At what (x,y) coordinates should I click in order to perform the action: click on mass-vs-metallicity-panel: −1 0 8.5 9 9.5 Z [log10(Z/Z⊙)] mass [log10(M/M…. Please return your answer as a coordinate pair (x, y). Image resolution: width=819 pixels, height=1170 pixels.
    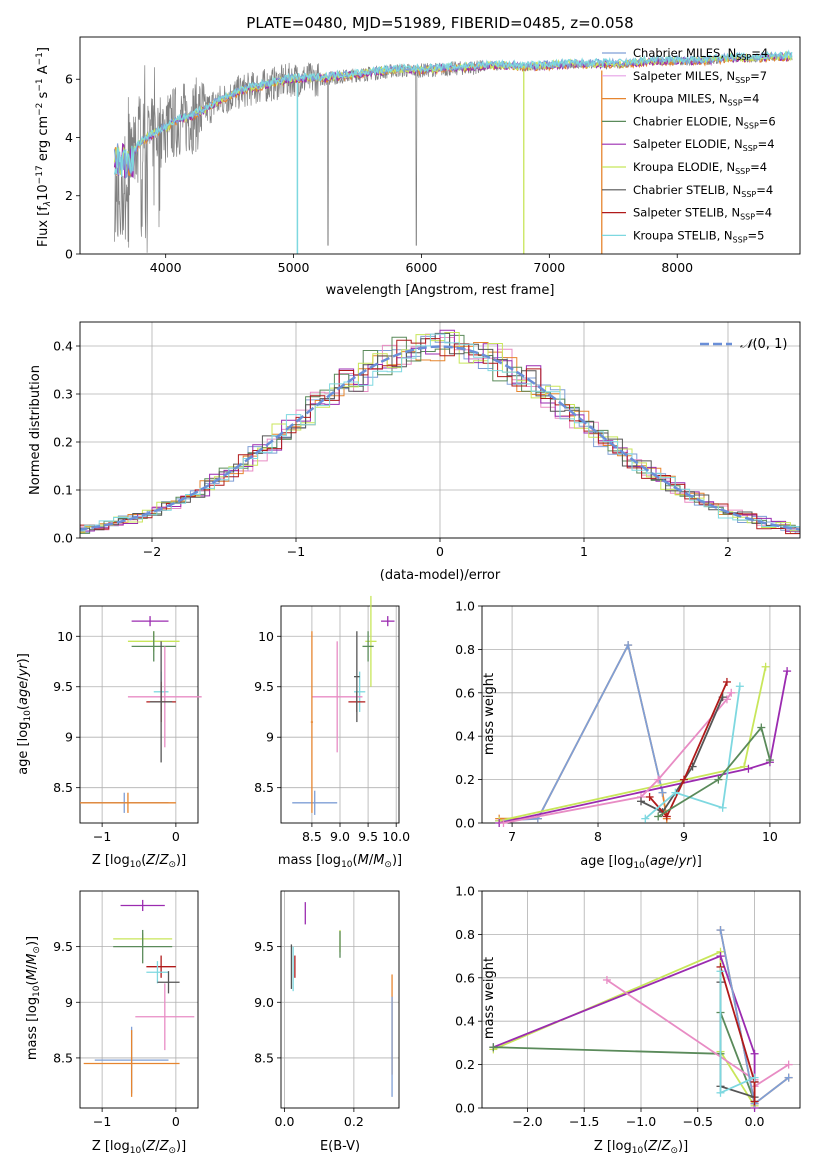
    Looking at the image, I should click on (112, 1023).